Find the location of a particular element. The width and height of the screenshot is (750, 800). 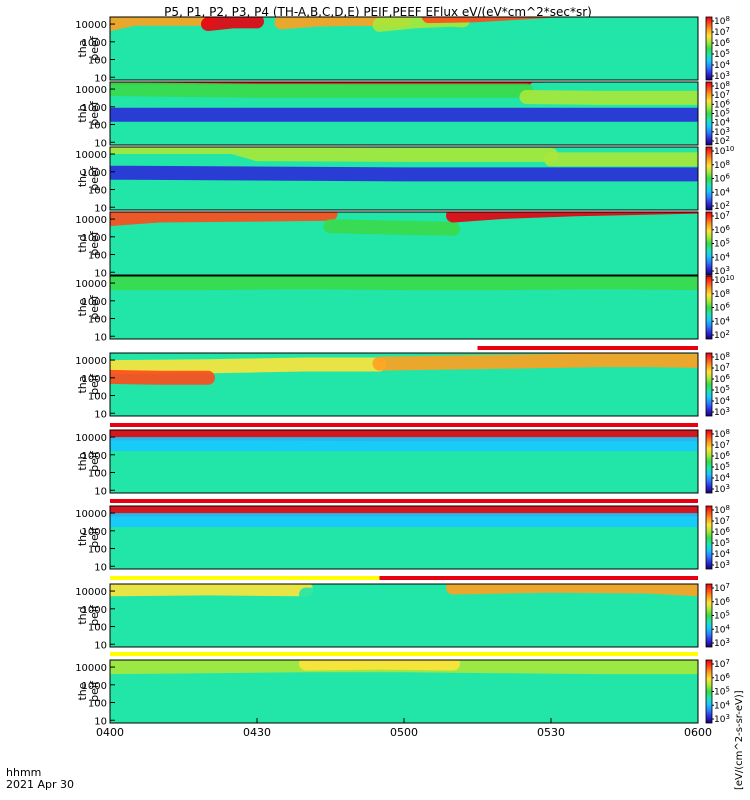

x-tick-label: 0430 is located at coordinates (257, 732).